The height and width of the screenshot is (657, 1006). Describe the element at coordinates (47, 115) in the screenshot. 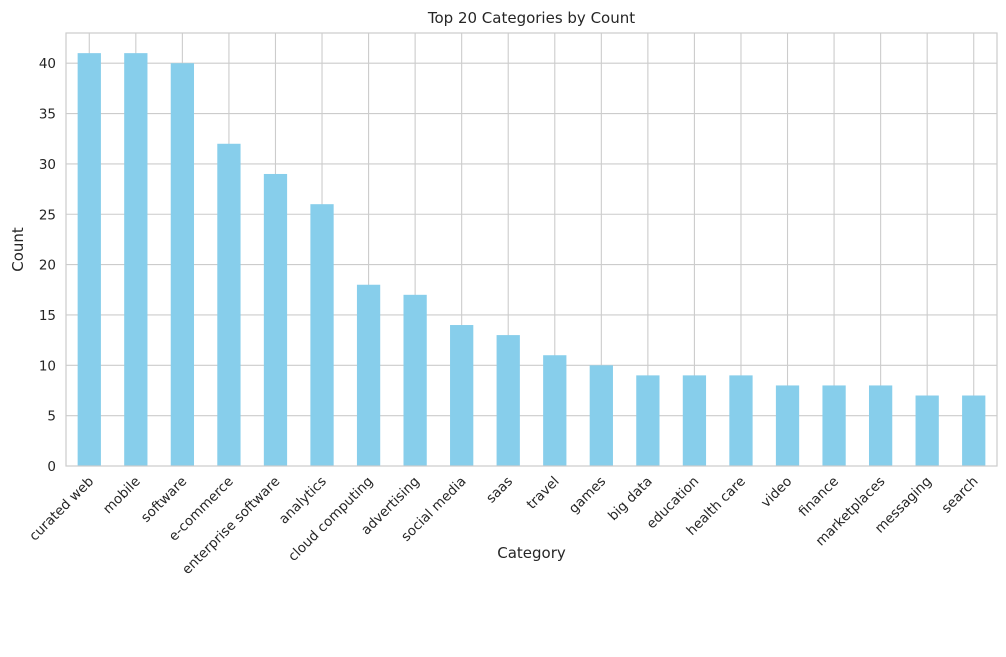

I see `y-tick-label: 35` at that location.